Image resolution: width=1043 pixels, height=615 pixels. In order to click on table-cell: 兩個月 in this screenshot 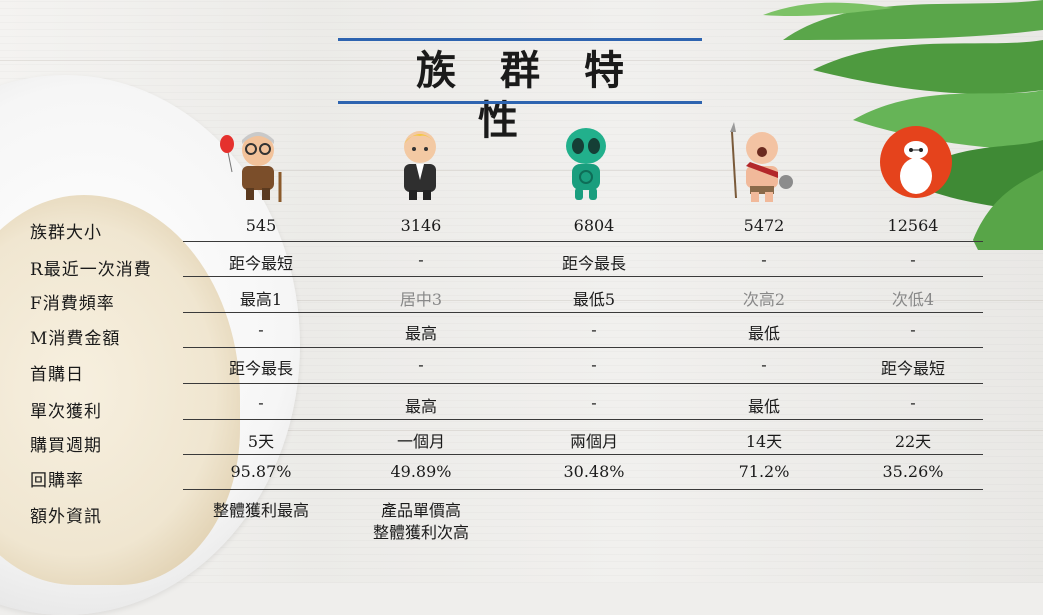, I will do `click(593, 441)`.